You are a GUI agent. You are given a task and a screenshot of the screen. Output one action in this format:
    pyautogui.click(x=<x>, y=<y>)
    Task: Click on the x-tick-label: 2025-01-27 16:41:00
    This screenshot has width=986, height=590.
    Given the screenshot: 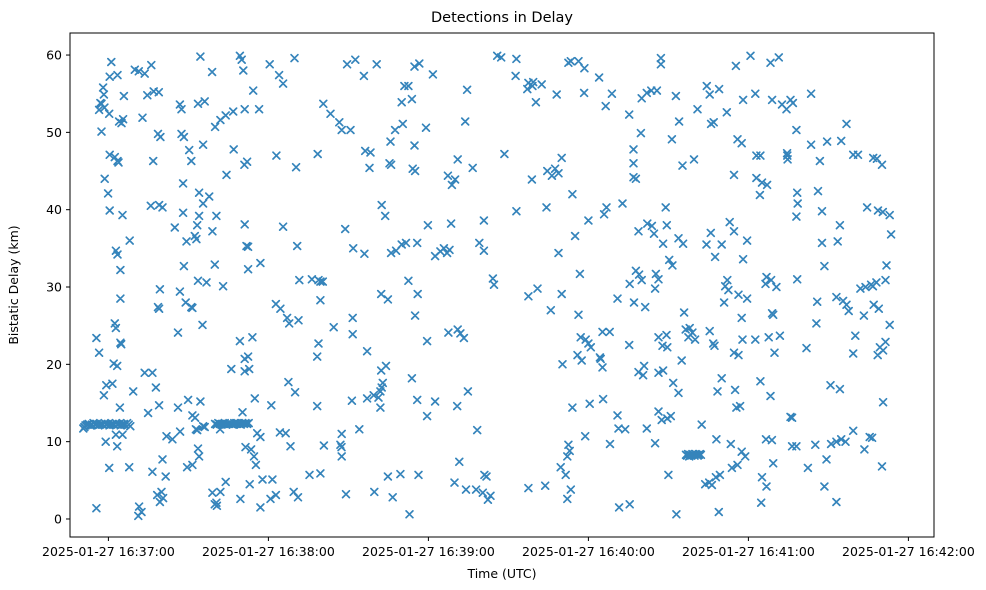 What is the action you would take?
    pyautogui.click(x=748, y=551)
    